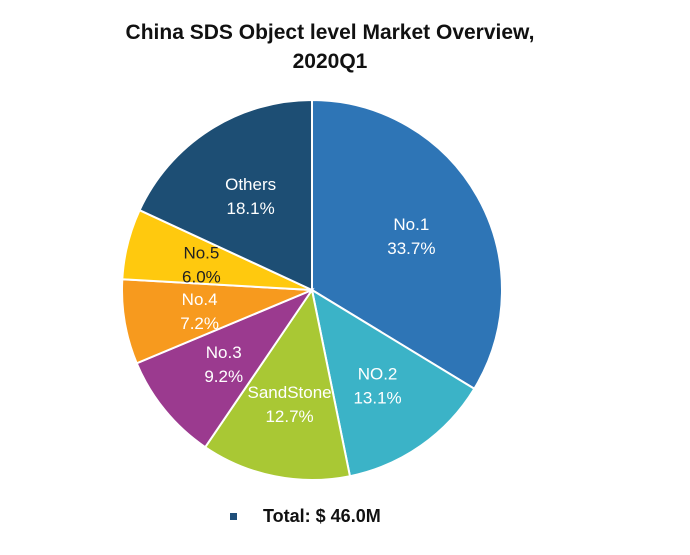 Image resolution: width=690 pixels, height=555 pixels. I want to click on slice-value-no-4: 7.2%, so click(199, 323).